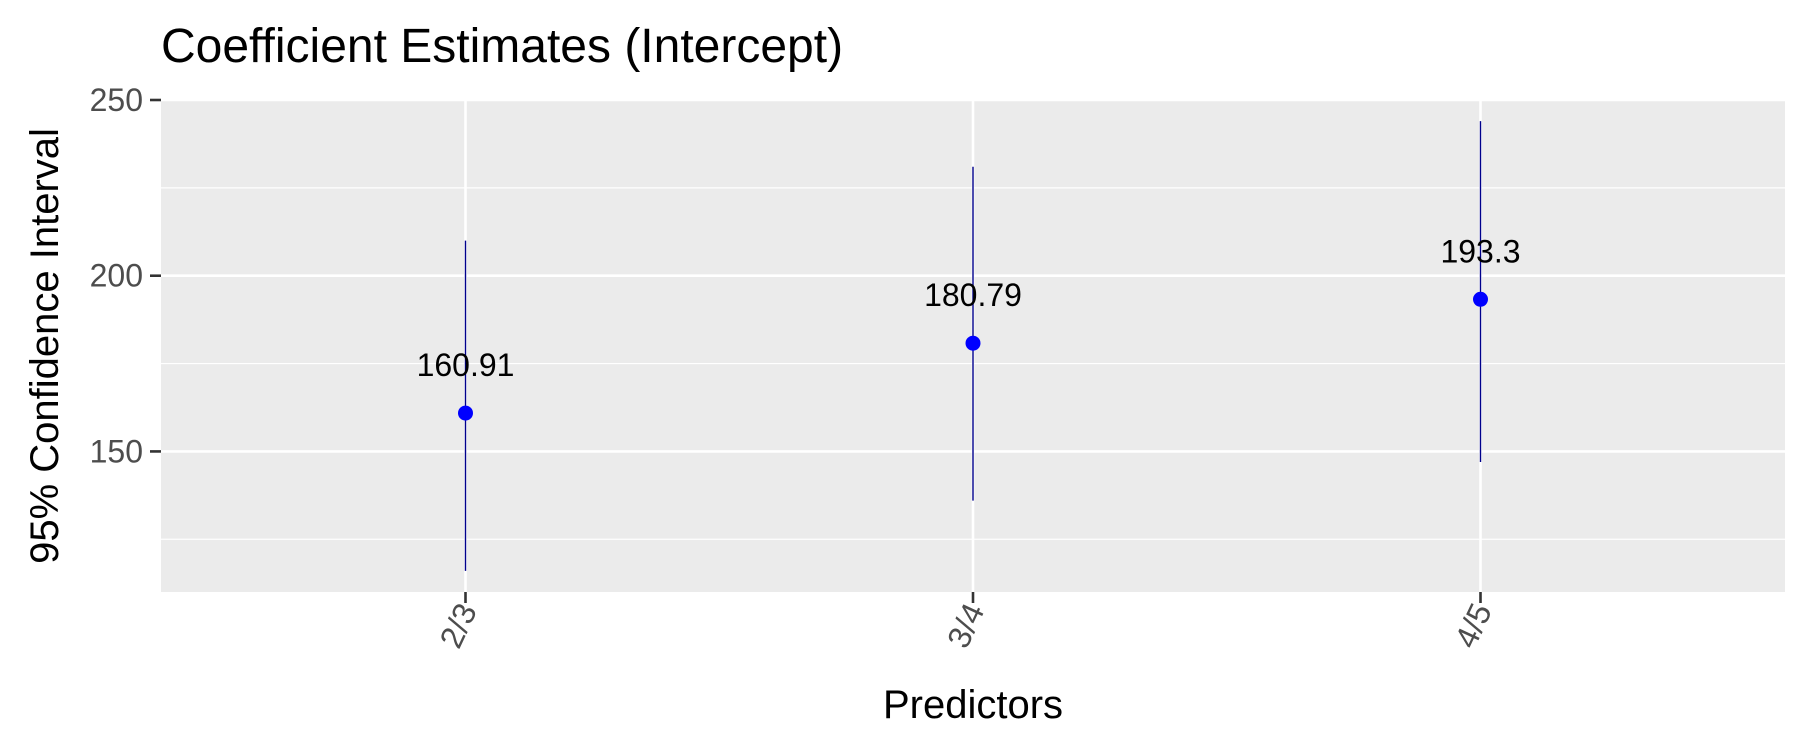  I want to click on y-axis-title: 95% Confidence Interval, so click(45, 346).